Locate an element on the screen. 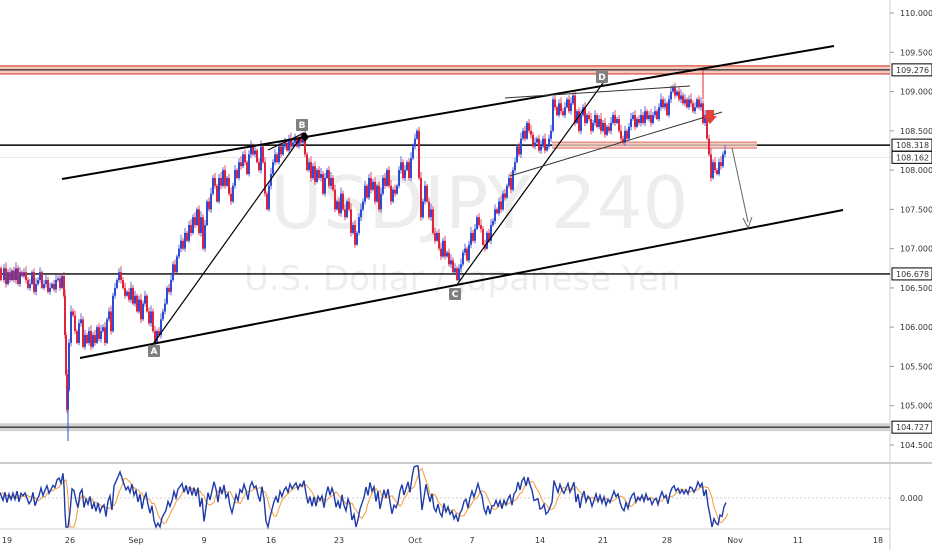 Image resolution: width=932 pixels, height=550 pixels. projection-arrowhead is located at coordinates (747, 223).